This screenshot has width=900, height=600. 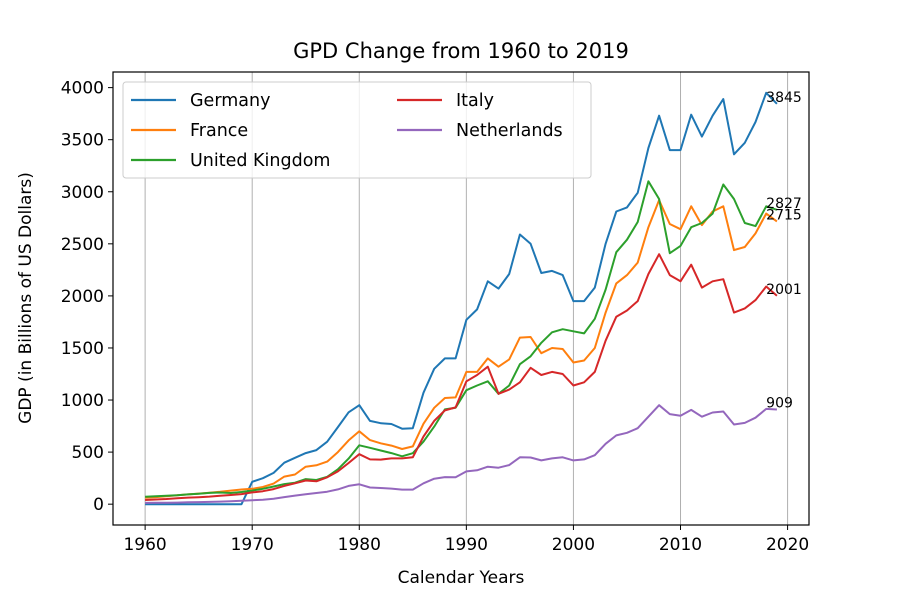 I want to click on chart-title: GPD Change from 1960 to 2019, so click(x=461, y=51).